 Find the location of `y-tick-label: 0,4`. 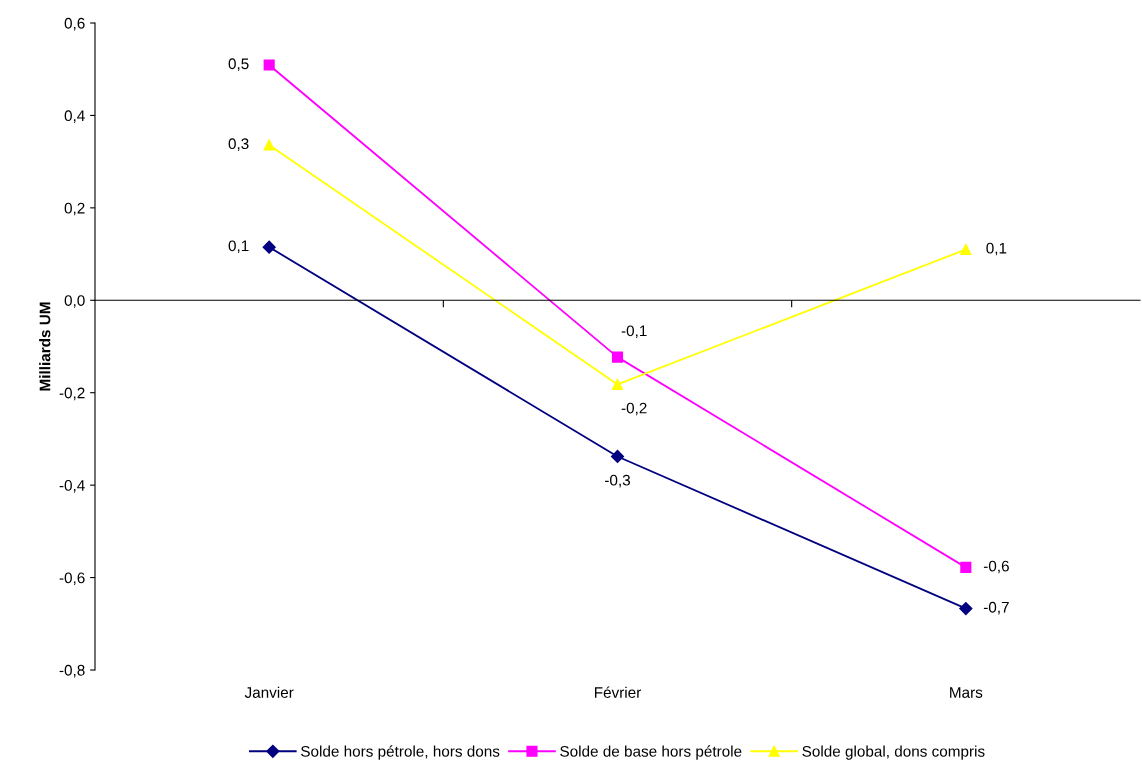

y-tick-label: 0,4 is located at coordinates (74, 116).